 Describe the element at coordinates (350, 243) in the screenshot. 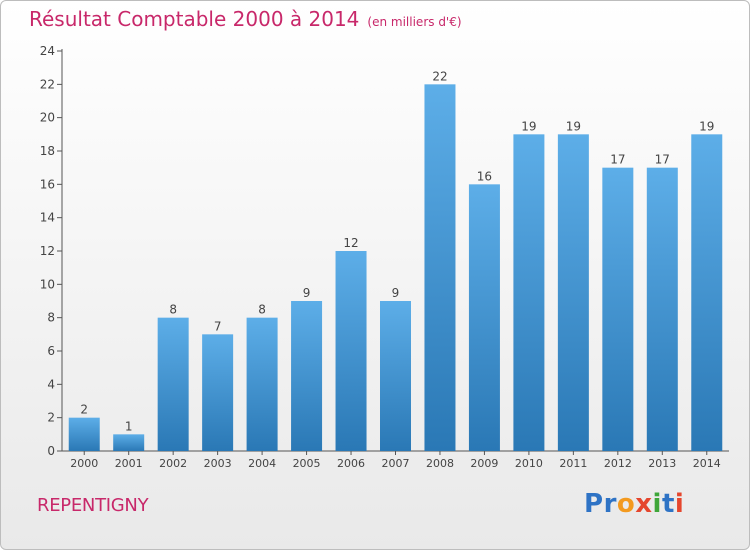

I see `bar-value-label: 12` at that location.